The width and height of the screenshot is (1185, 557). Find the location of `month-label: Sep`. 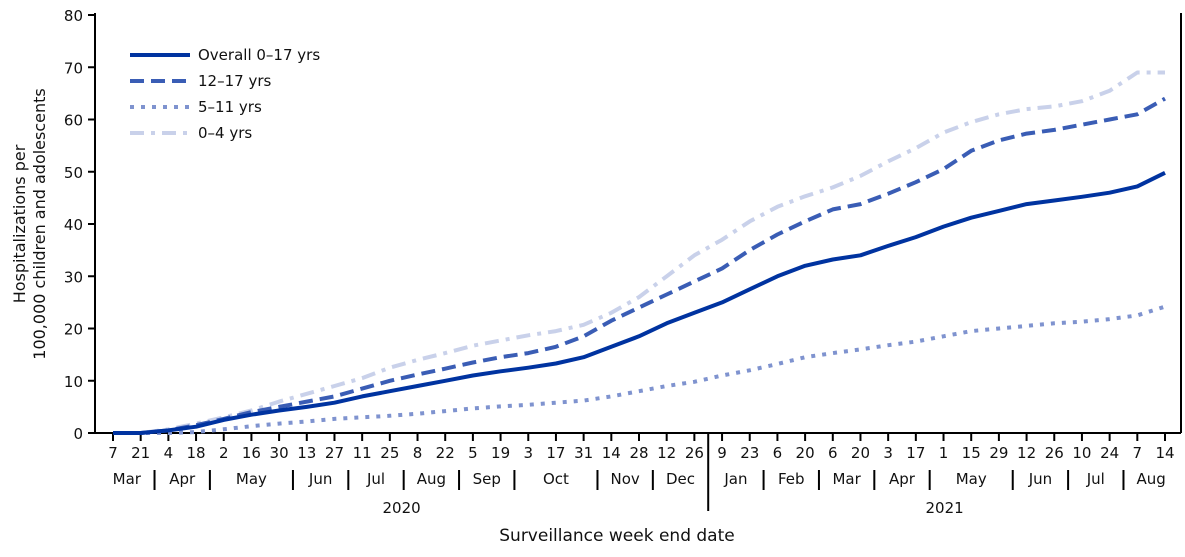

month-label: Sep is located at coordinates (487, 479).